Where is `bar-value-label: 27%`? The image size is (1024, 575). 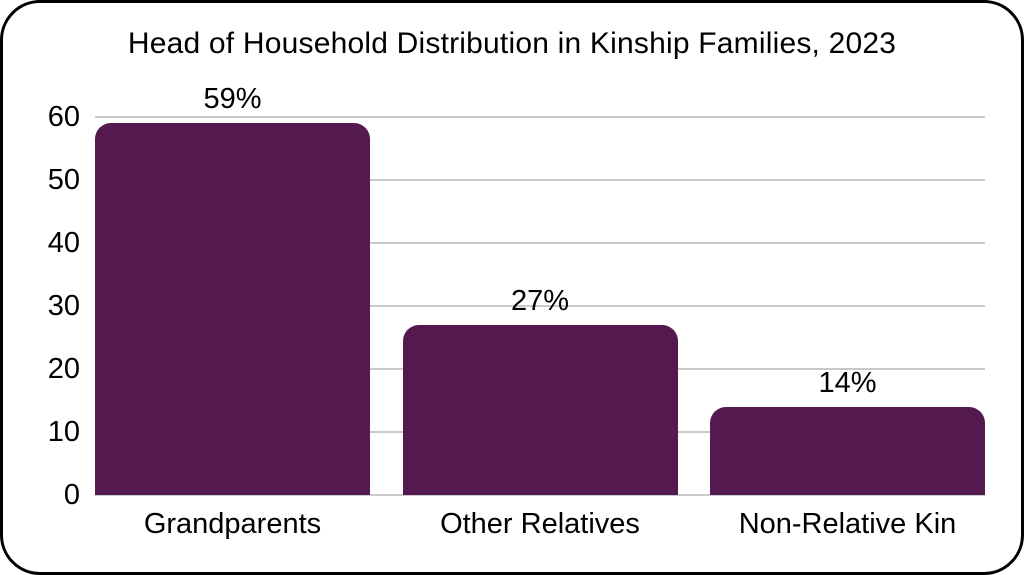
bar-value-label: 27% is located at coordinates (540, 300).